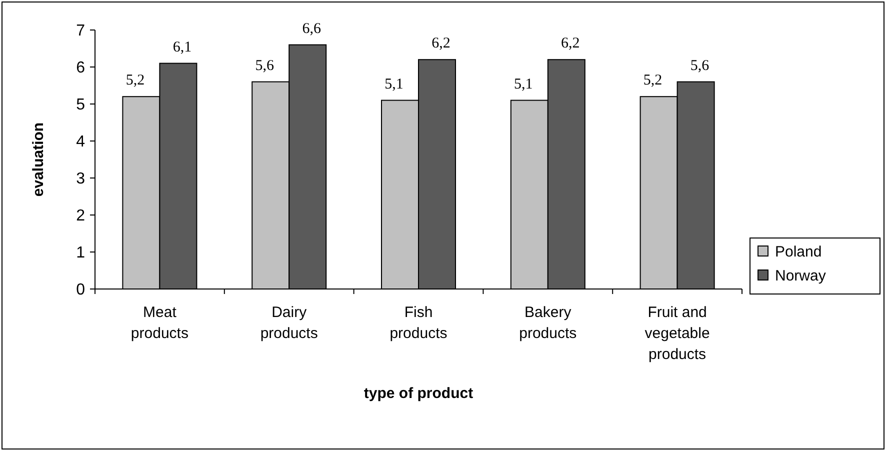 The width and height of the screenshot is (886, 452). What do you see at coordinates (548, 323) in the screenshot?
I see `x-tick-label: Bakery products` at bounding box center [548, 323].